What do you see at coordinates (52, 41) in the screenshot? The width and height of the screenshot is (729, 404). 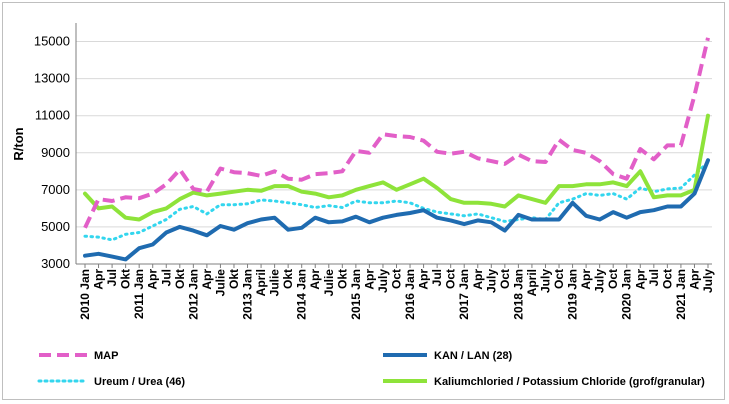 I see `y-tick-label: 15000` at bounding box center [52, 41].